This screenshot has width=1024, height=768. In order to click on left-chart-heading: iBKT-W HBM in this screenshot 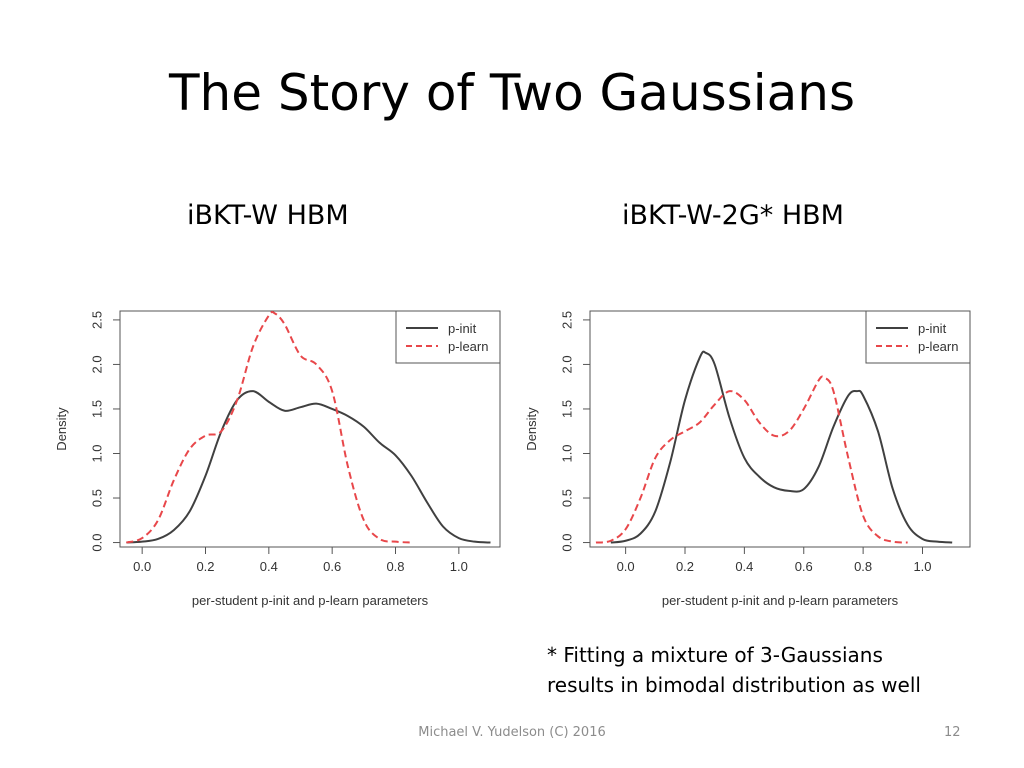, I will do `click(268, 215)`.